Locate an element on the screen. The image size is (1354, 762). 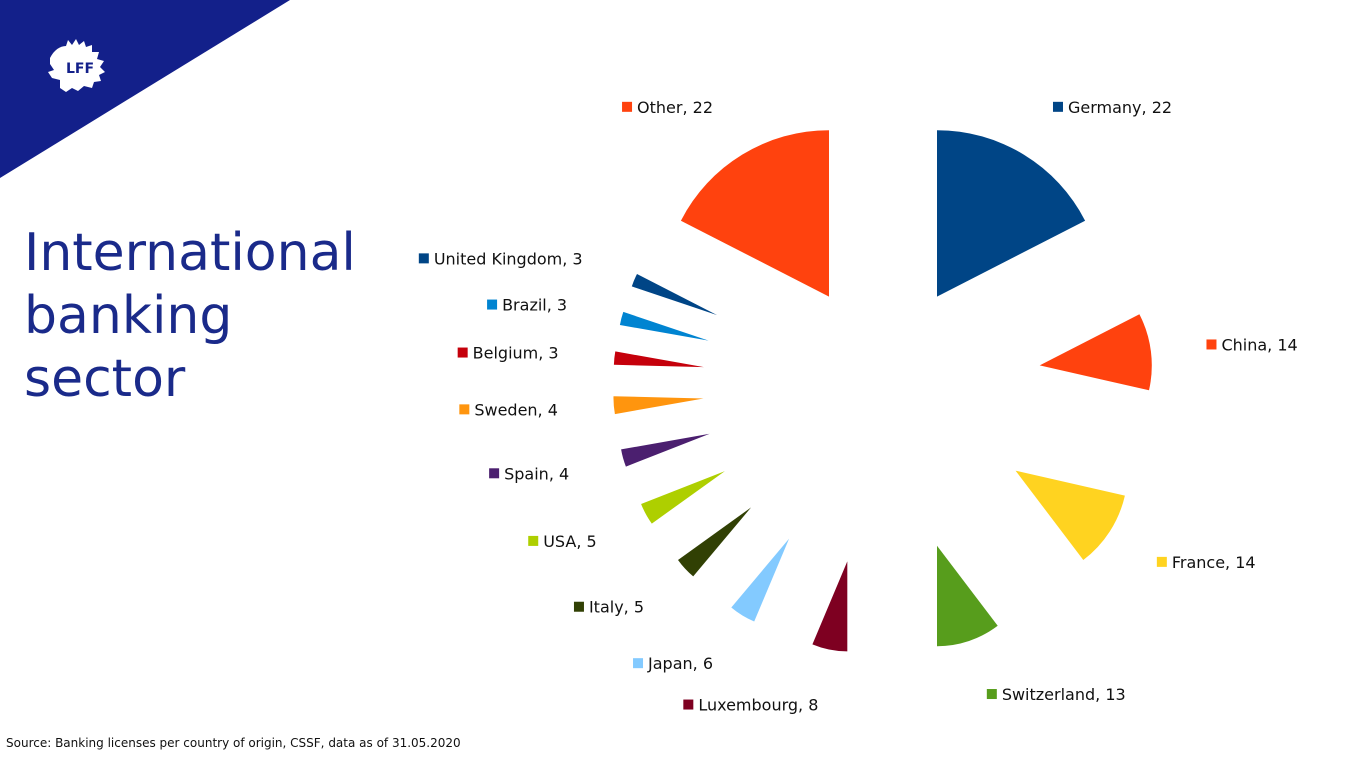
data-label-china: China, 14 is located at coordinates (1252, 344).